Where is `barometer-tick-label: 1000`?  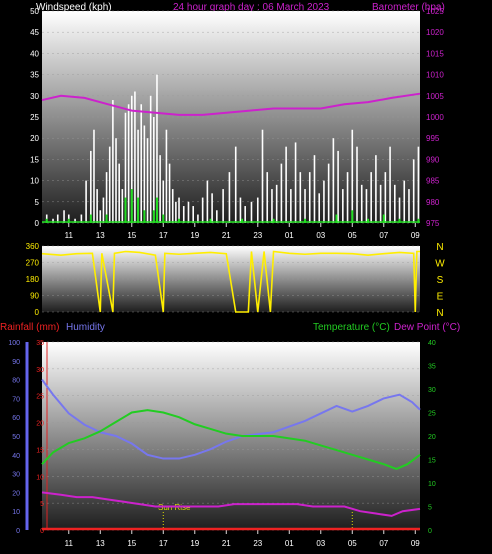 barometer-tick-label: 1000 is located at coordinates (435, 117).